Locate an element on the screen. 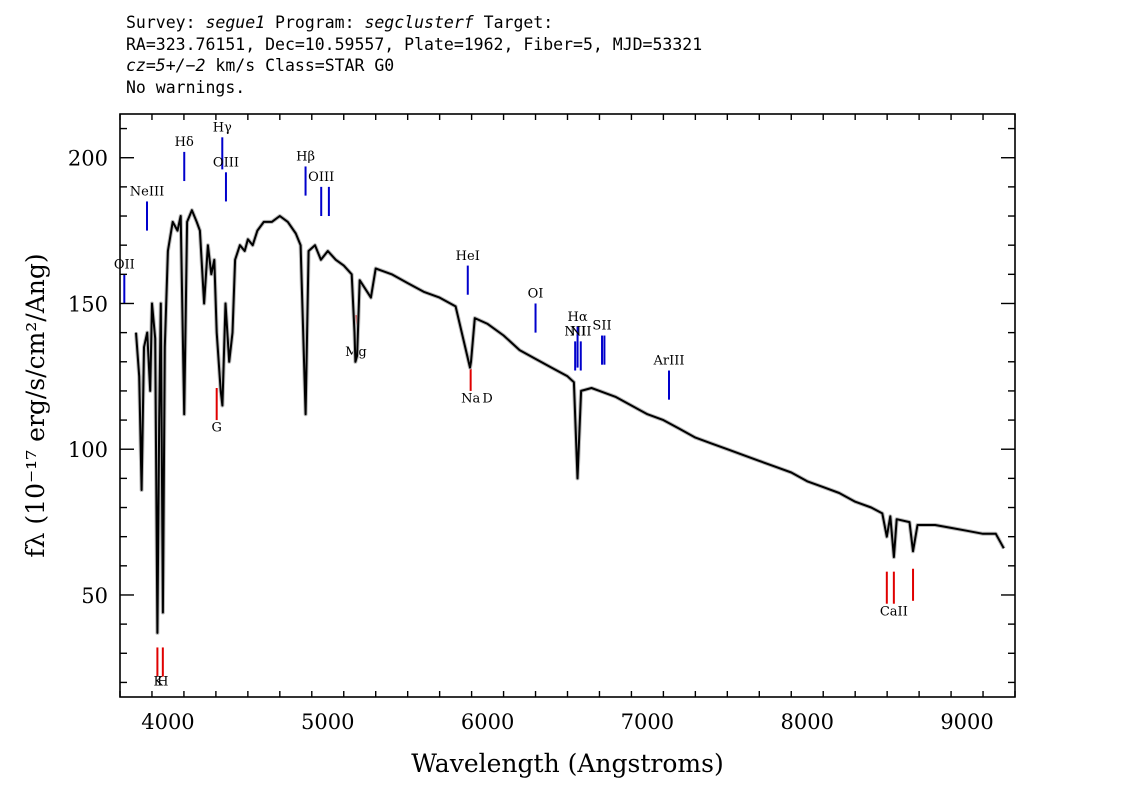 The height and width of the screenshot is (810, 1134). y-tick-label: 50 is located at coordinates (94, 596).